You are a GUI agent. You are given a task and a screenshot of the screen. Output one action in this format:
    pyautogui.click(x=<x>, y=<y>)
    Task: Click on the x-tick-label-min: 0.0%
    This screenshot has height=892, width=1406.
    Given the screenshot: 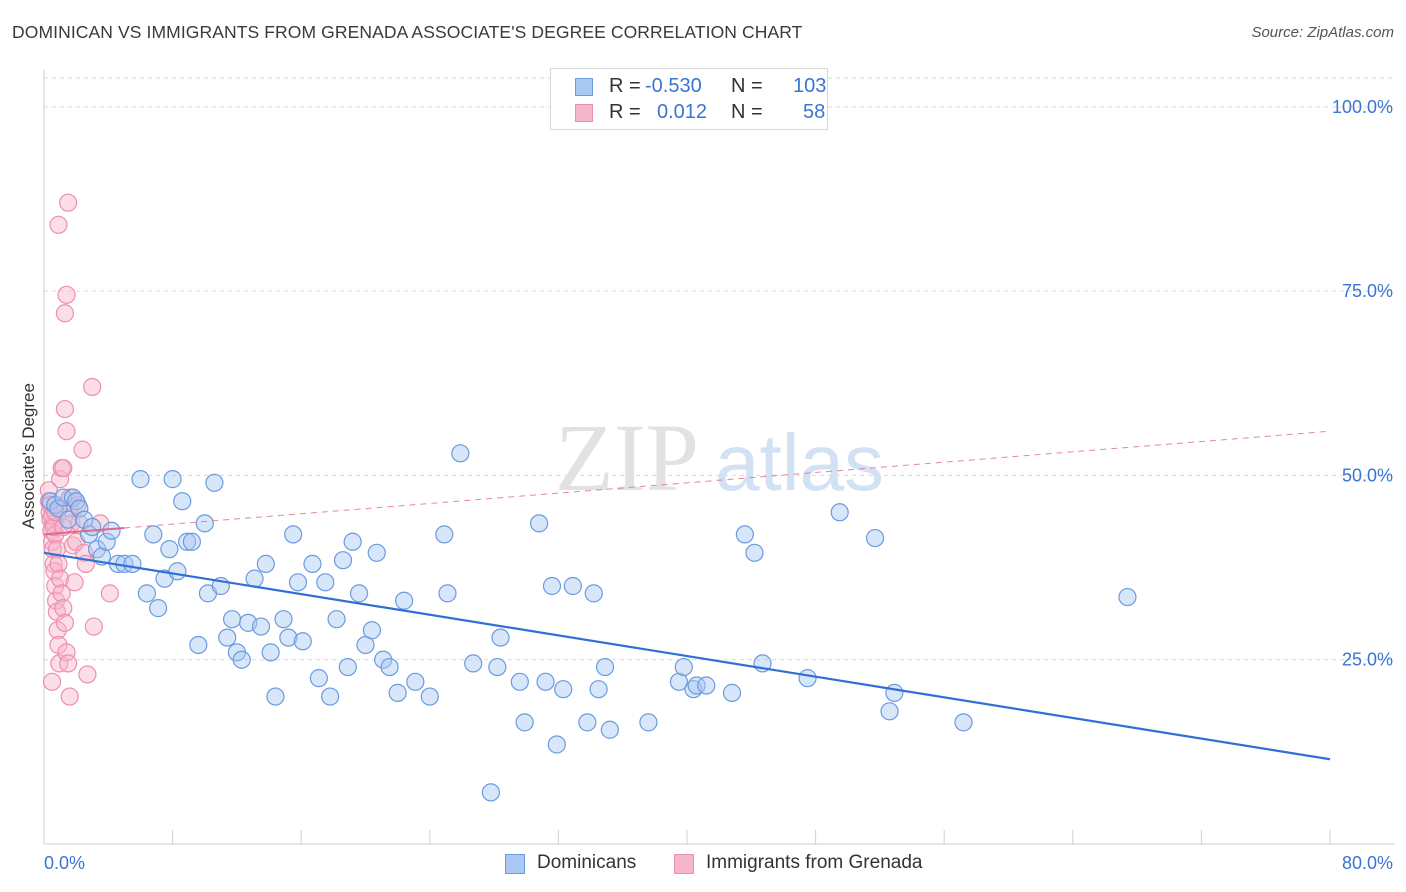 What is the action you would take?
    pyautogui.click(x=64, y=863)
    